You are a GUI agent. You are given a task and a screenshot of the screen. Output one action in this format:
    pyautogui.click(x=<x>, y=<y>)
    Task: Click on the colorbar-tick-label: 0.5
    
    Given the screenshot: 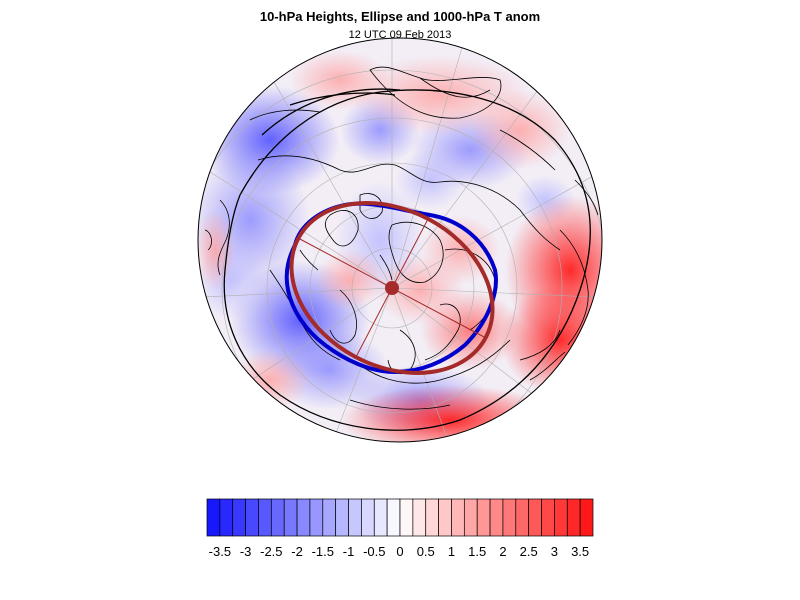 What is the action you would take?
    pyautogui.click(x=426, y=551)
    